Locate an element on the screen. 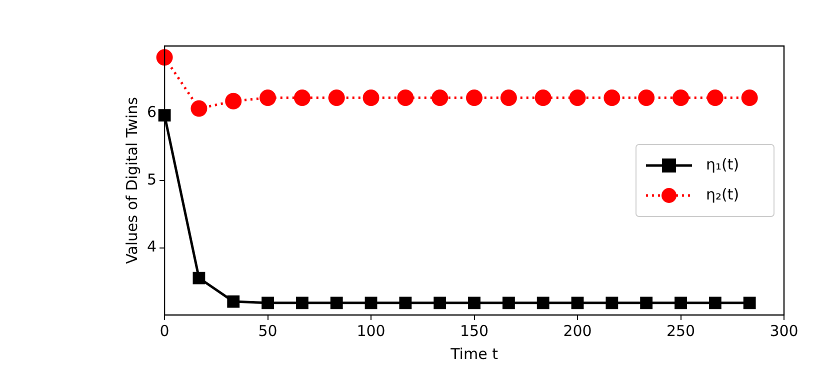  x-tick-label: 300 is located at coordinates (784, 331).